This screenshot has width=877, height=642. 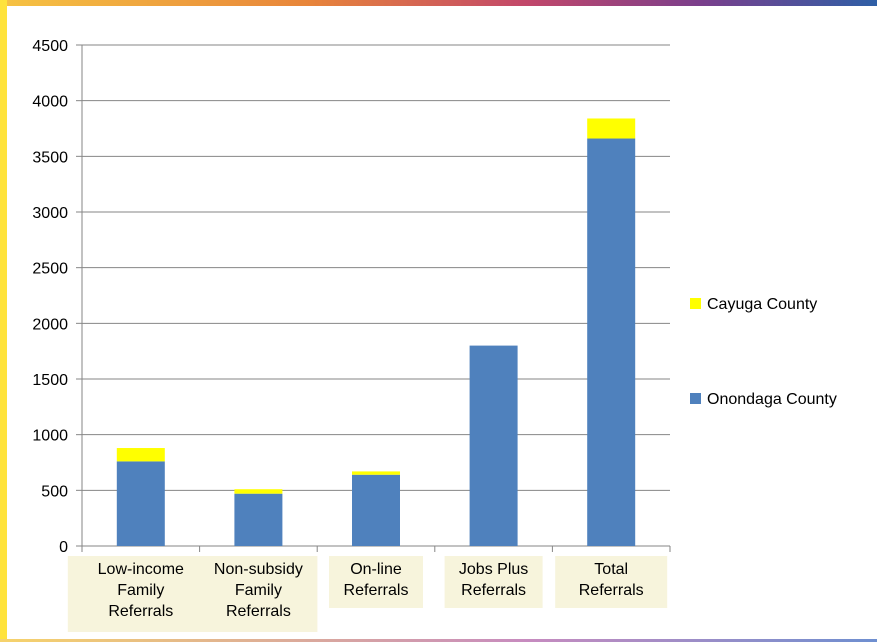 I want to click on legend-label: Cayuga County, so click(x=762, y=304).